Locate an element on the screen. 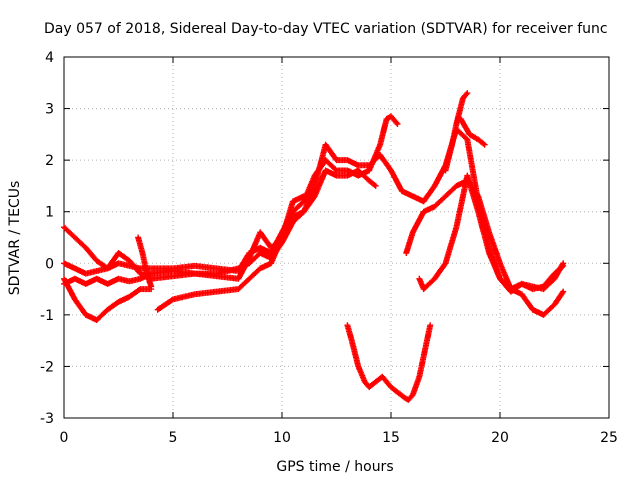  y-tick-label: 2 is located at coordinates (49, 161).